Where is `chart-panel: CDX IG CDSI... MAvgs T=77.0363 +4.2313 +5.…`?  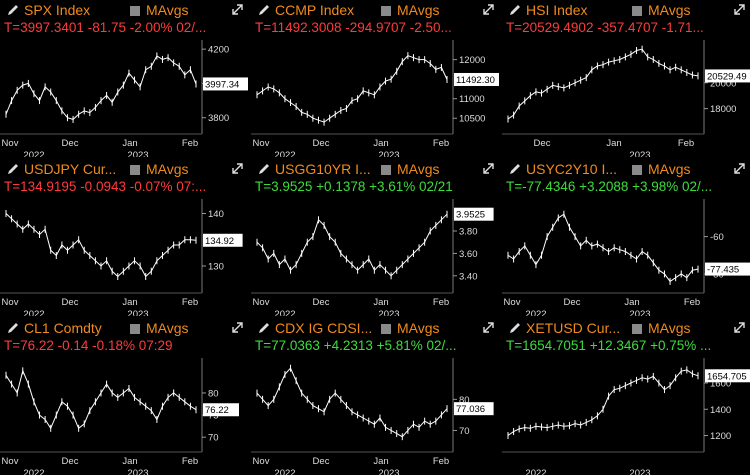
chart-panel: CDX IG CDSI... MAvgs T=77.0363 +4.2313 +5.… is located at coordinates (375, 396).